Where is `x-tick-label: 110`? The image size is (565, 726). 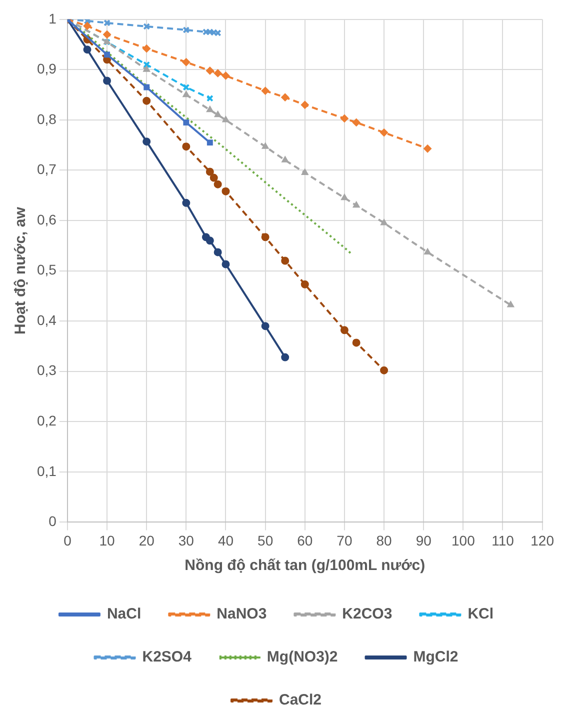
x-tick-label: 110 is located at coordinates (503, 540).